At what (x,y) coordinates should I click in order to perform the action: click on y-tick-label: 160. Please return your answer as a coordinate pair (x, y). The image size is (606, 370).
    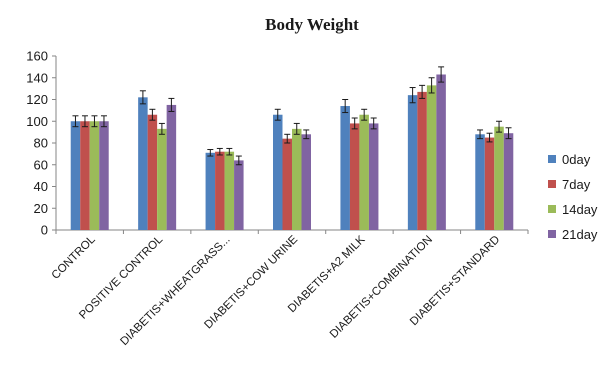
    Looking at the image, I should click on (37, 56).